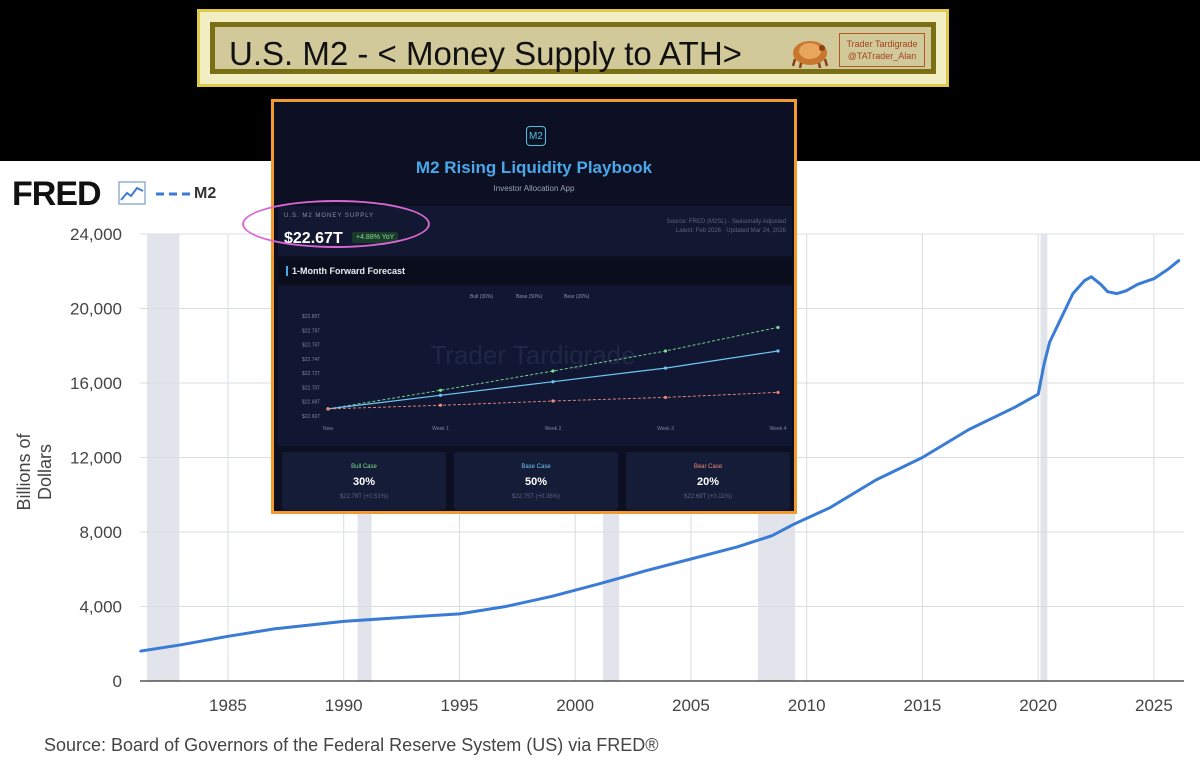  Describe the element at coordinates (535, 272) in the screenshot. I see `forecast-header: 1-Month Forward Forecast` at that location.